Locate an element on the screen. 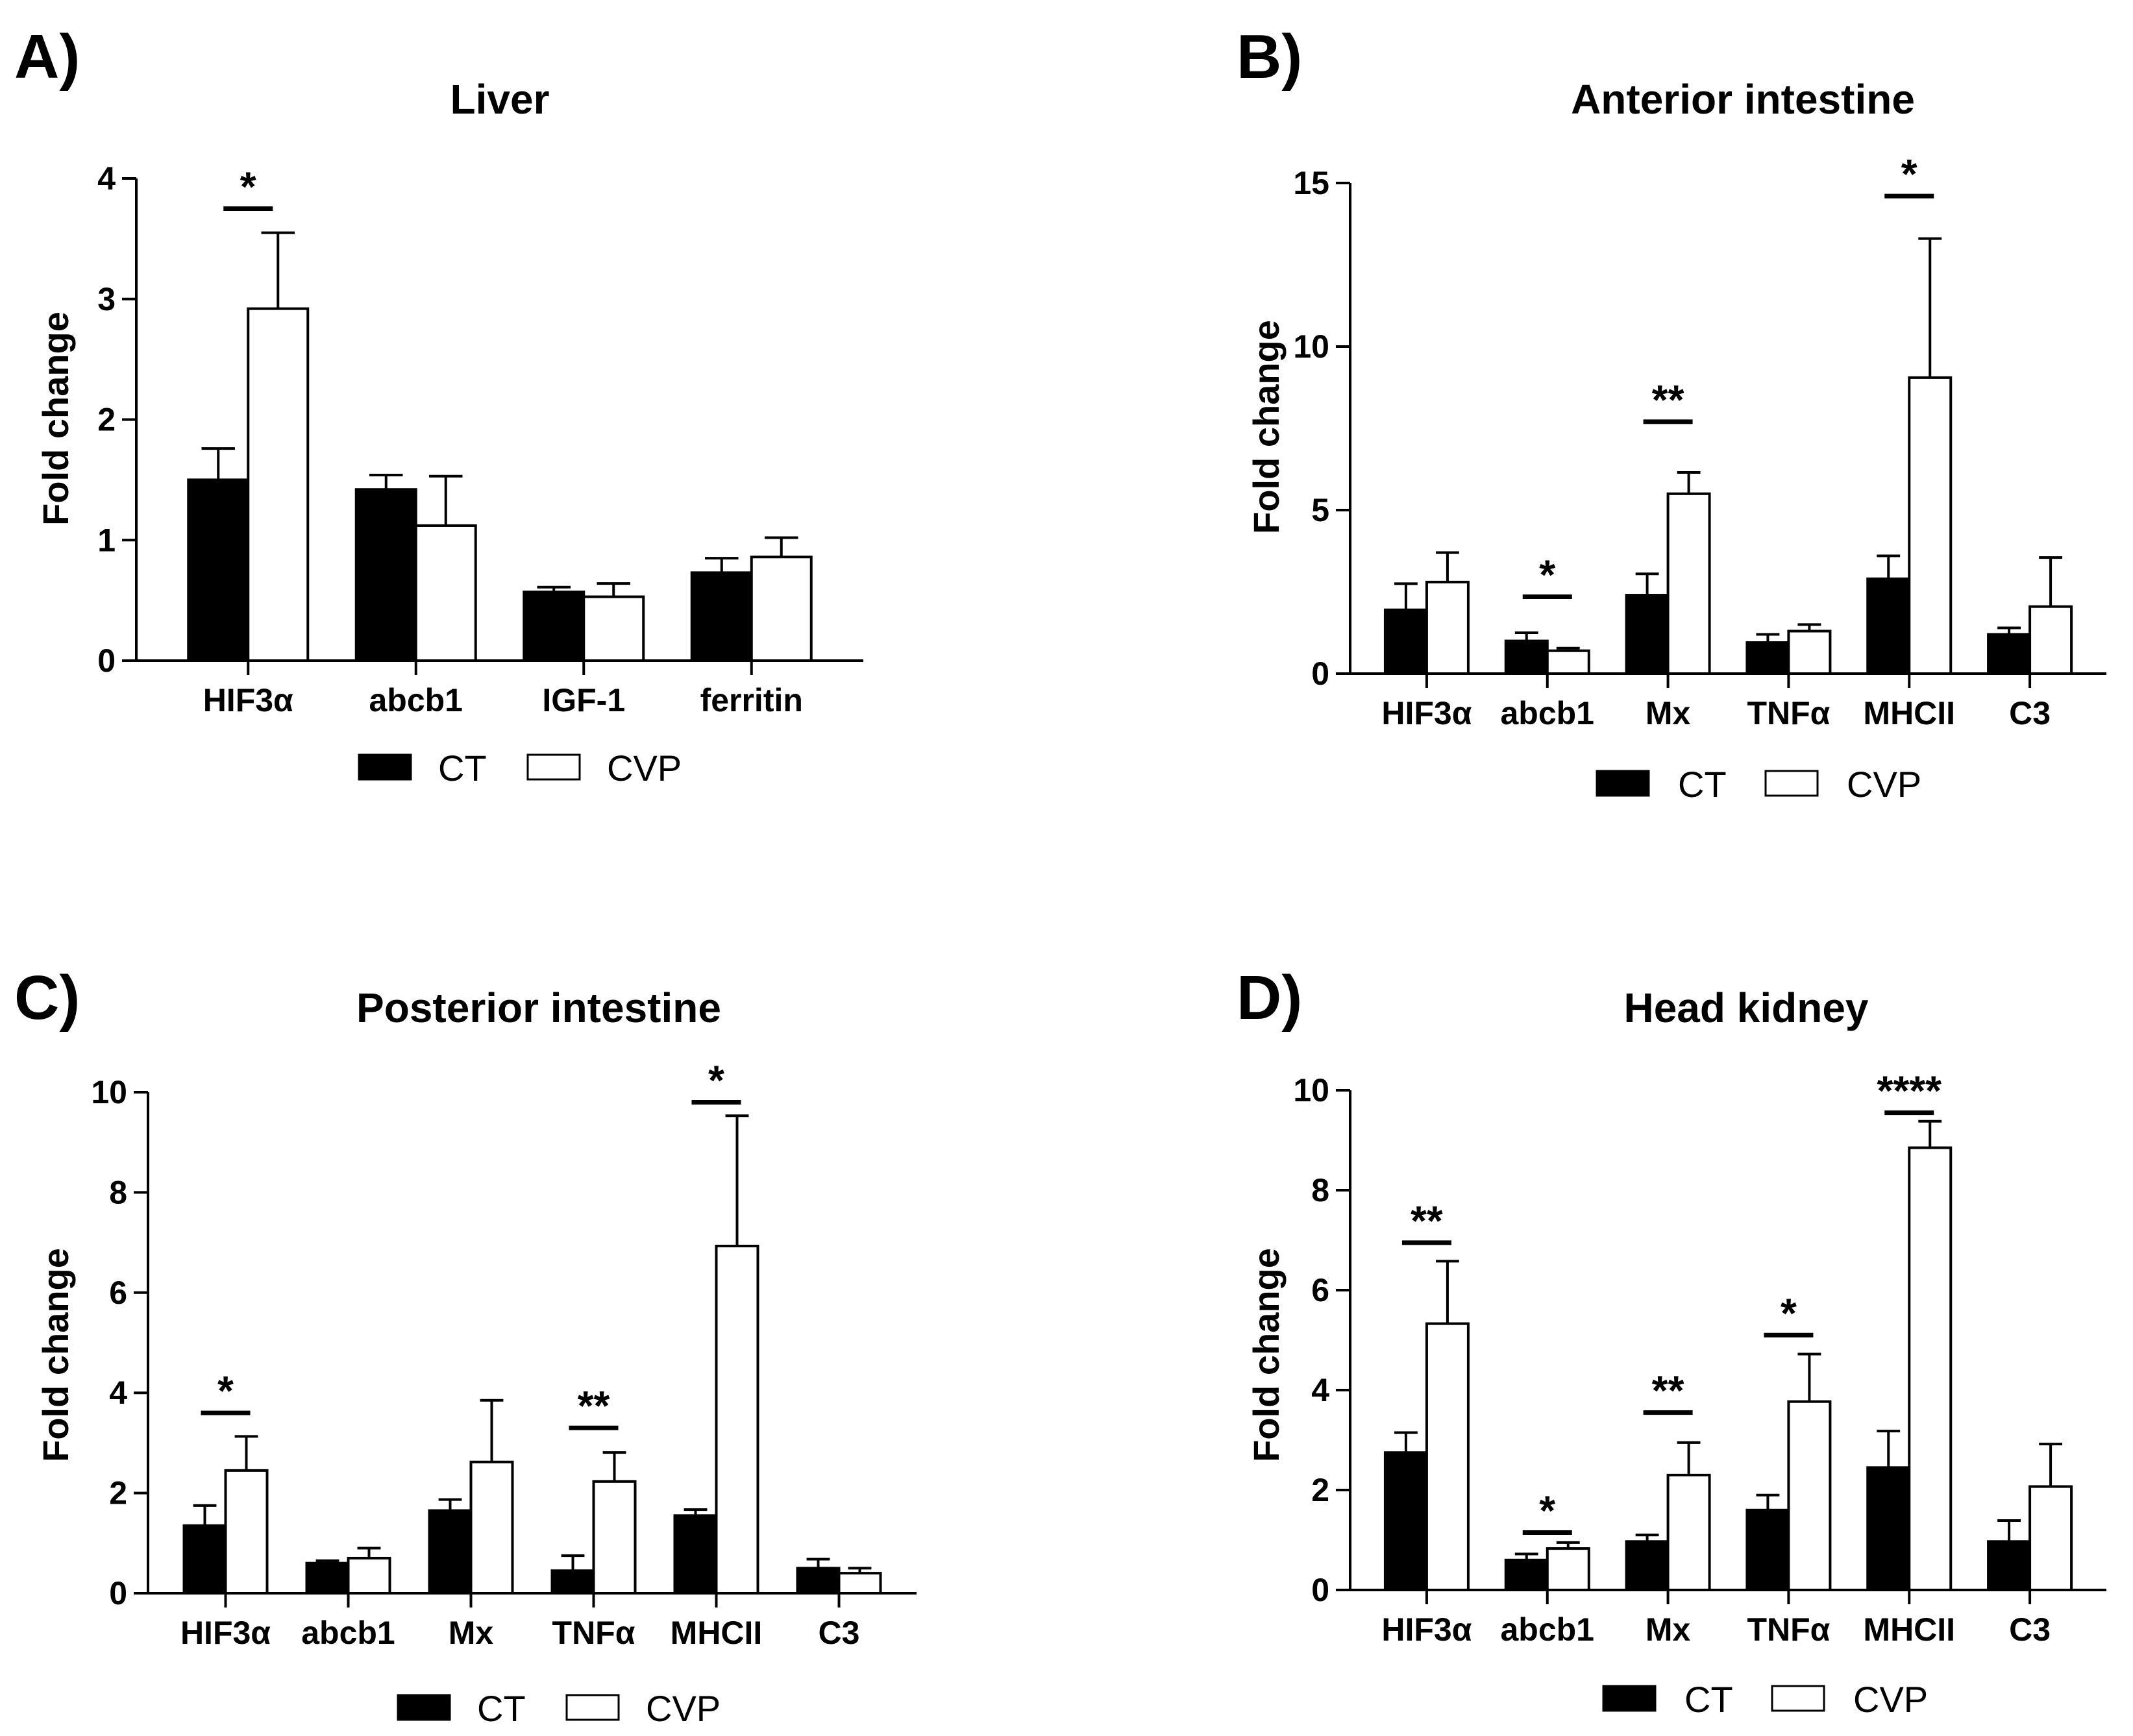 The width and height of the screenshot is (2133, 1736). panel-d-bars is located at coordinates (1728, 1355).